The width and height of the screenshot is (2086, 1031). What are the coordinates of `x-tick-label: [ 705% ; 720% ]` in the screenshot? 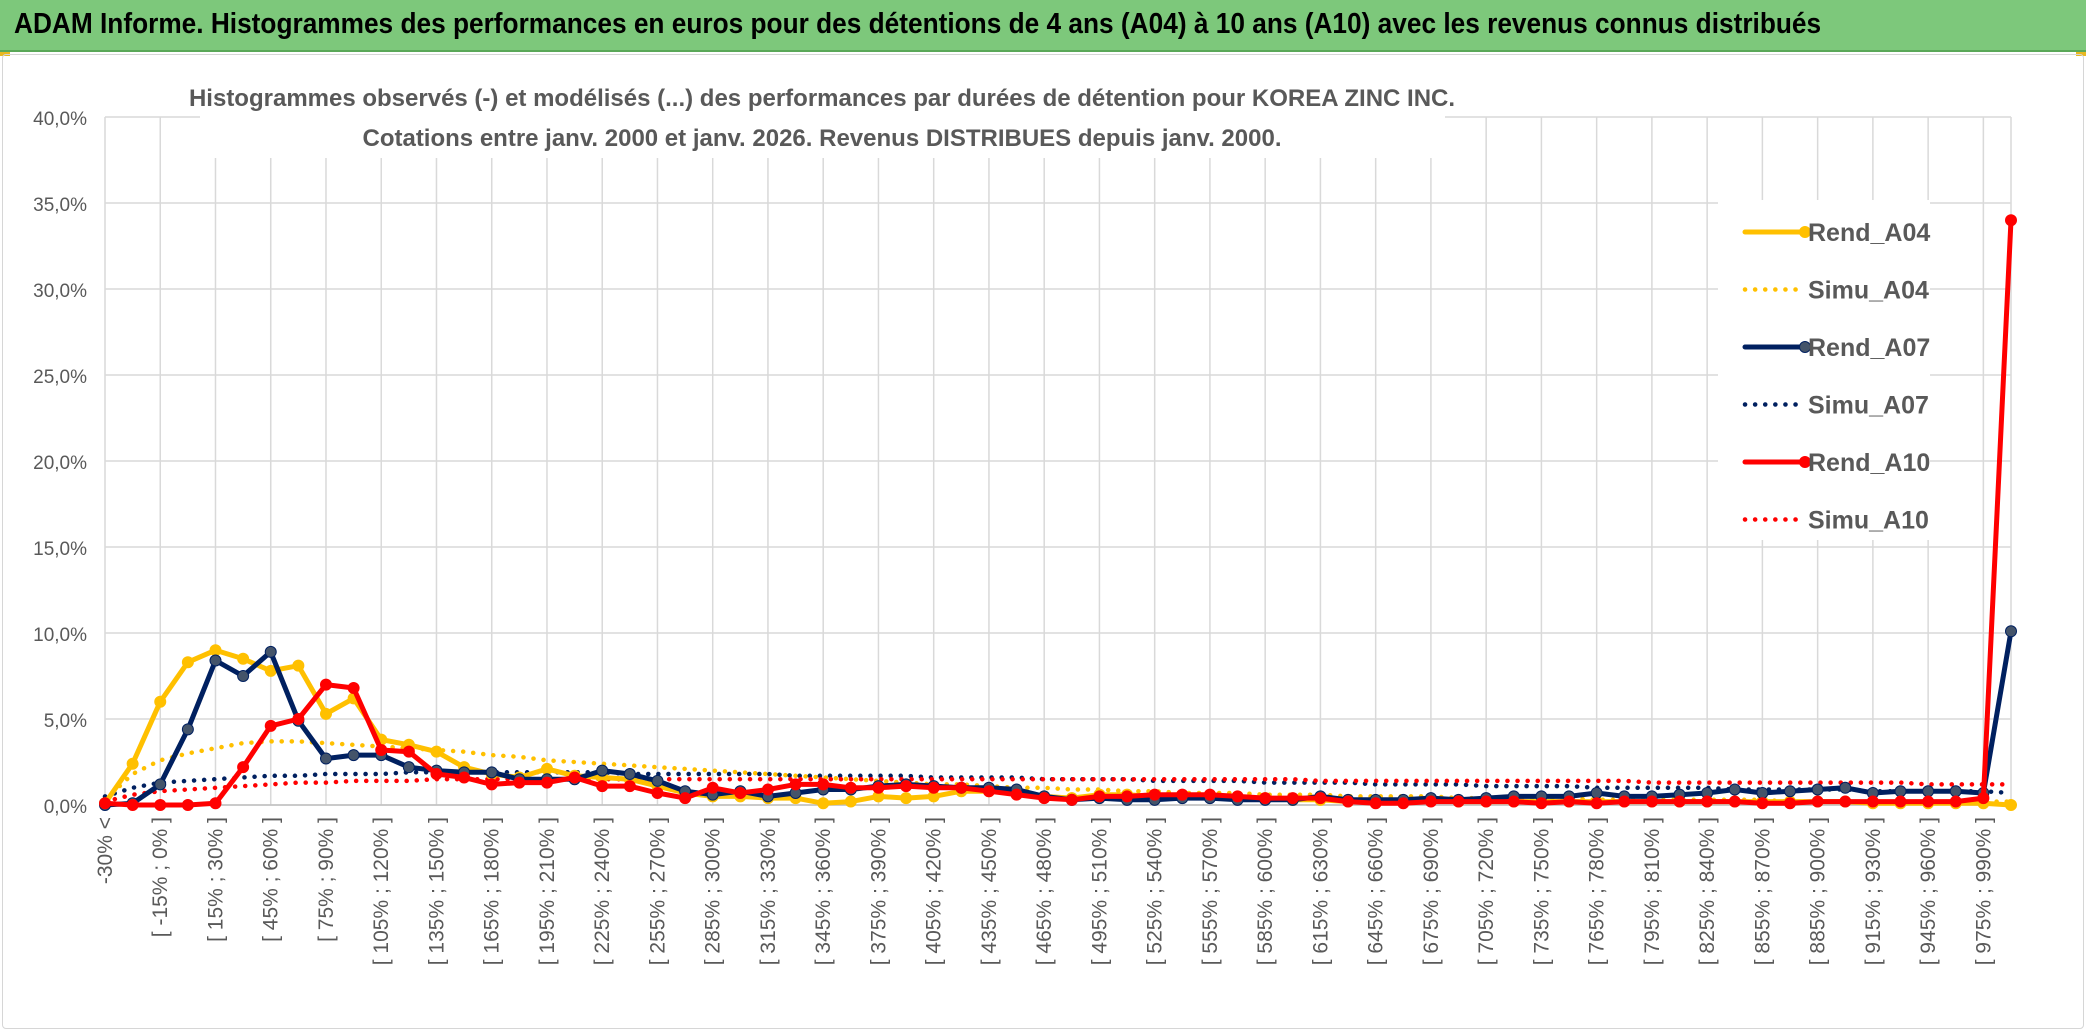 It's located at (1486, 891).